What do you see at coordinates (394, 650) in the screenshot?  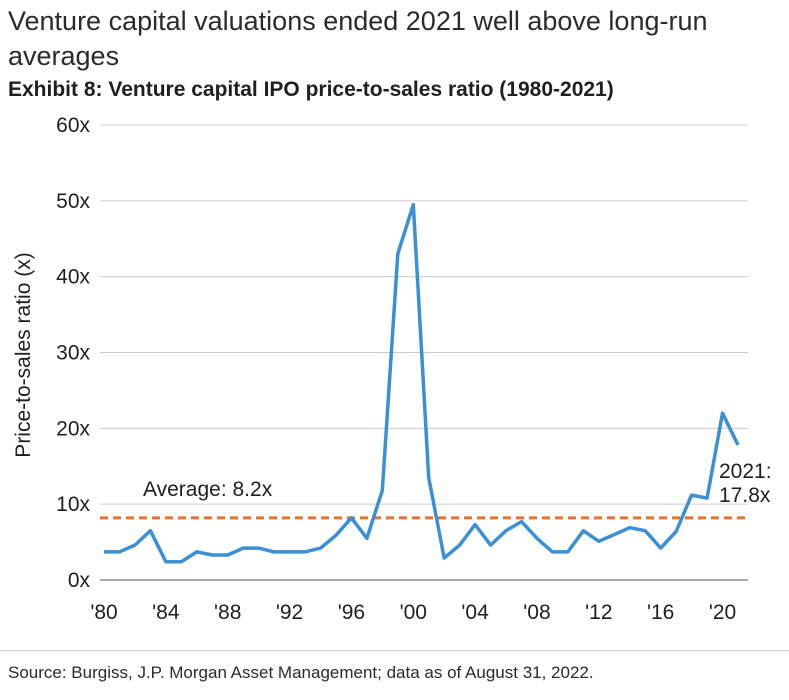 I see `footer-divider` at bounding box center [394, 650].